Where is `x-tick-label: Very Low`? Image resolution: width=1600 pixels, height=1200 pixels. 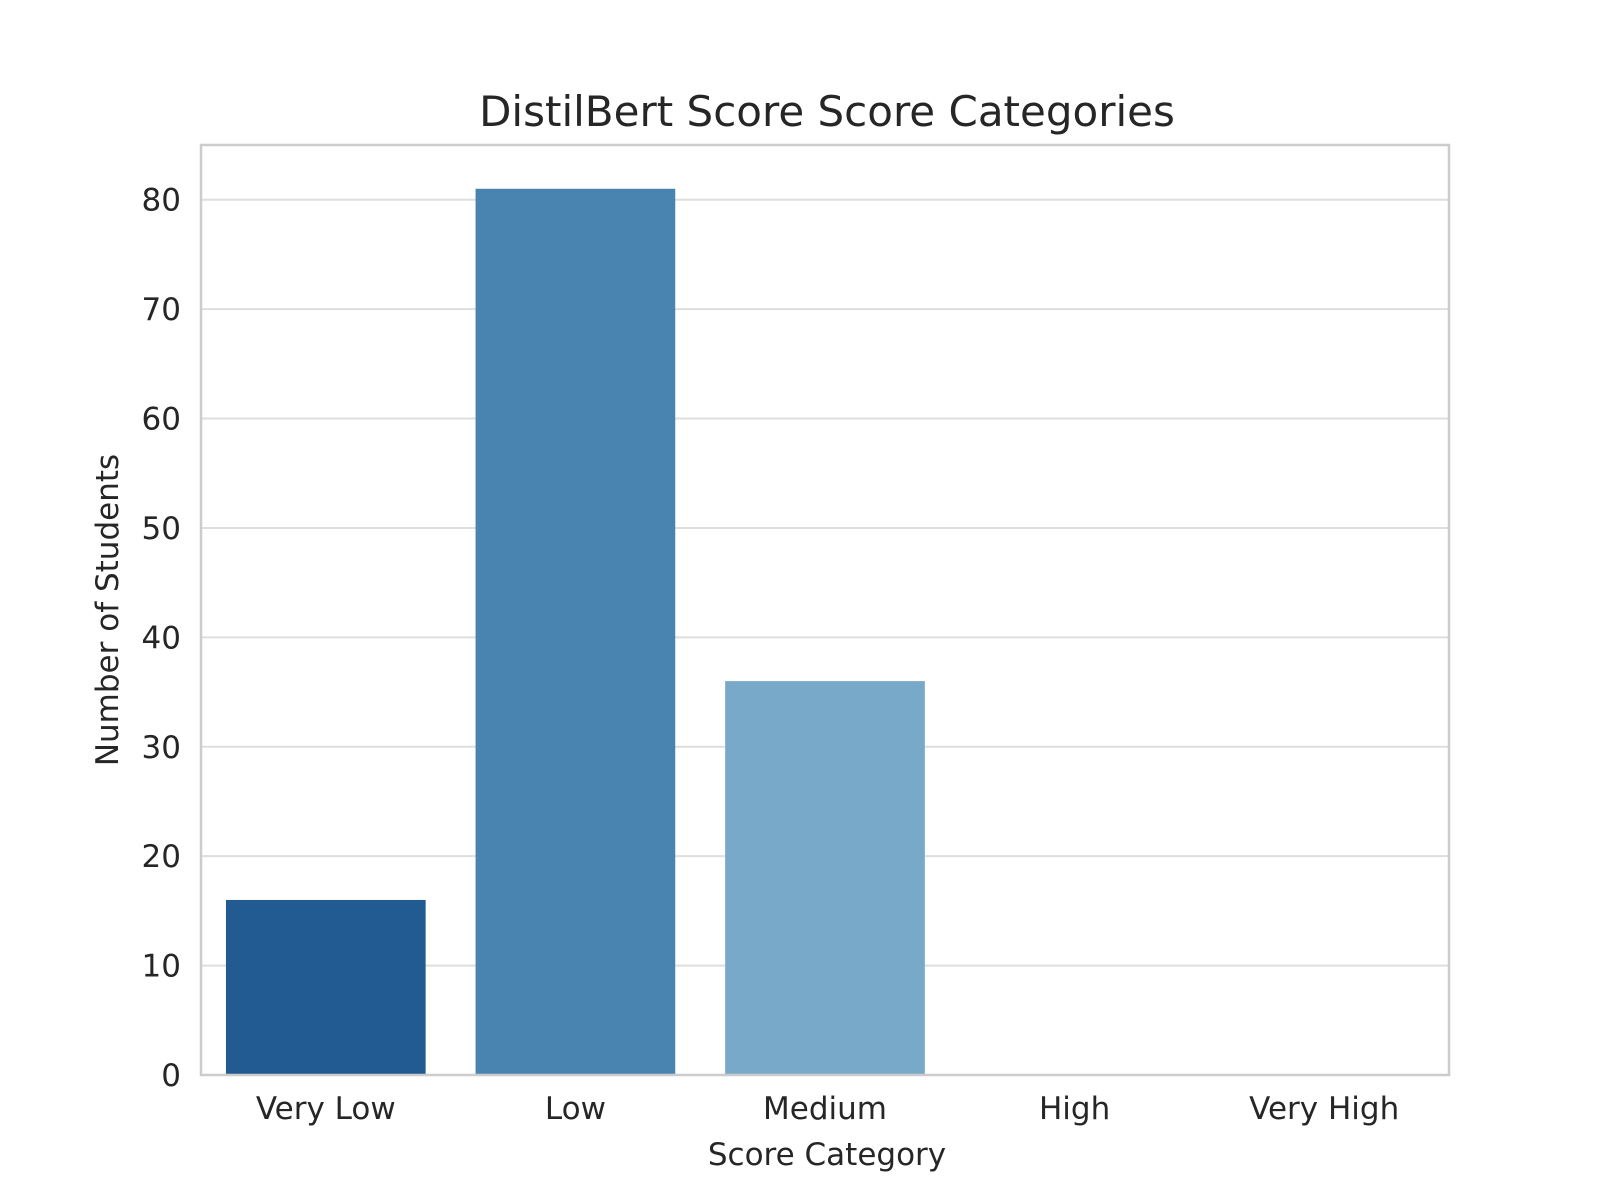
x-tick-label: Very Low is located at coordinates (326, 1109).